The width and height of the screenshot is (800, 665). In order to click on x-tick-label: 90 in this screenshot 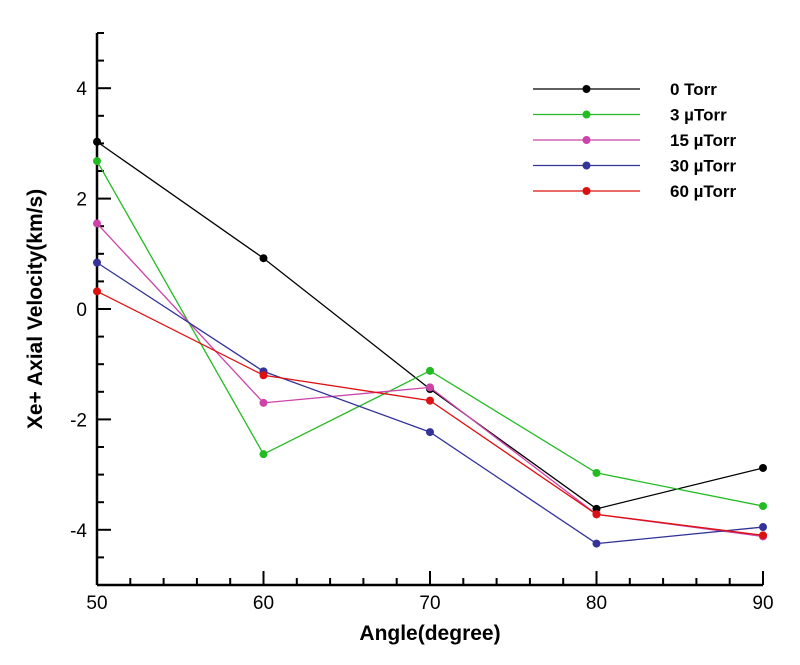, I will do `click(762, 603)`.